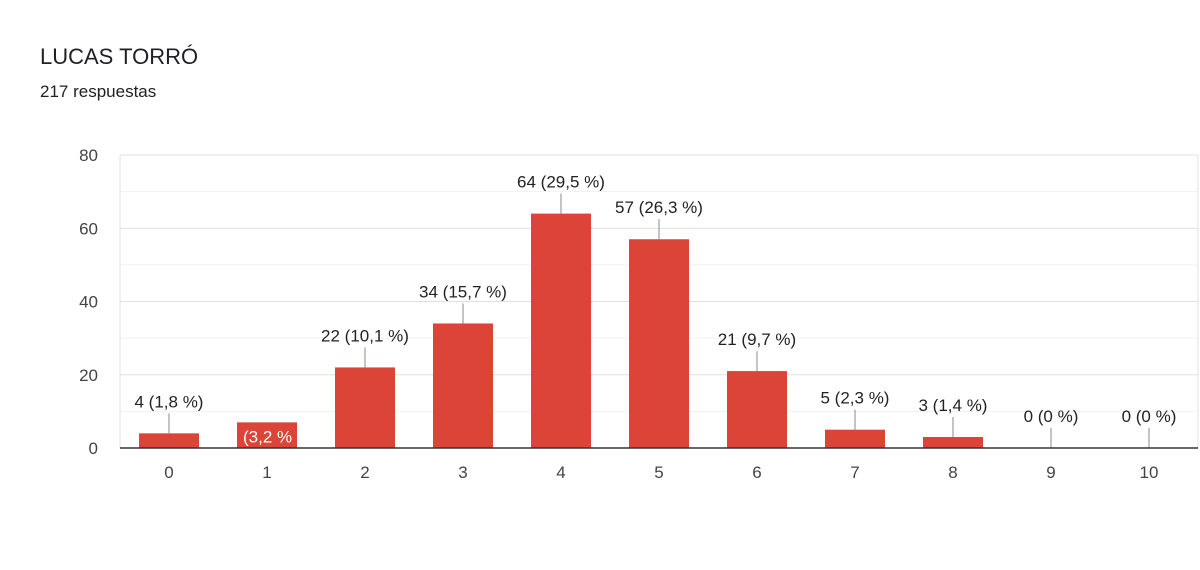  I want to click on data-label: 57 (26,3 %), so click(659, 207).